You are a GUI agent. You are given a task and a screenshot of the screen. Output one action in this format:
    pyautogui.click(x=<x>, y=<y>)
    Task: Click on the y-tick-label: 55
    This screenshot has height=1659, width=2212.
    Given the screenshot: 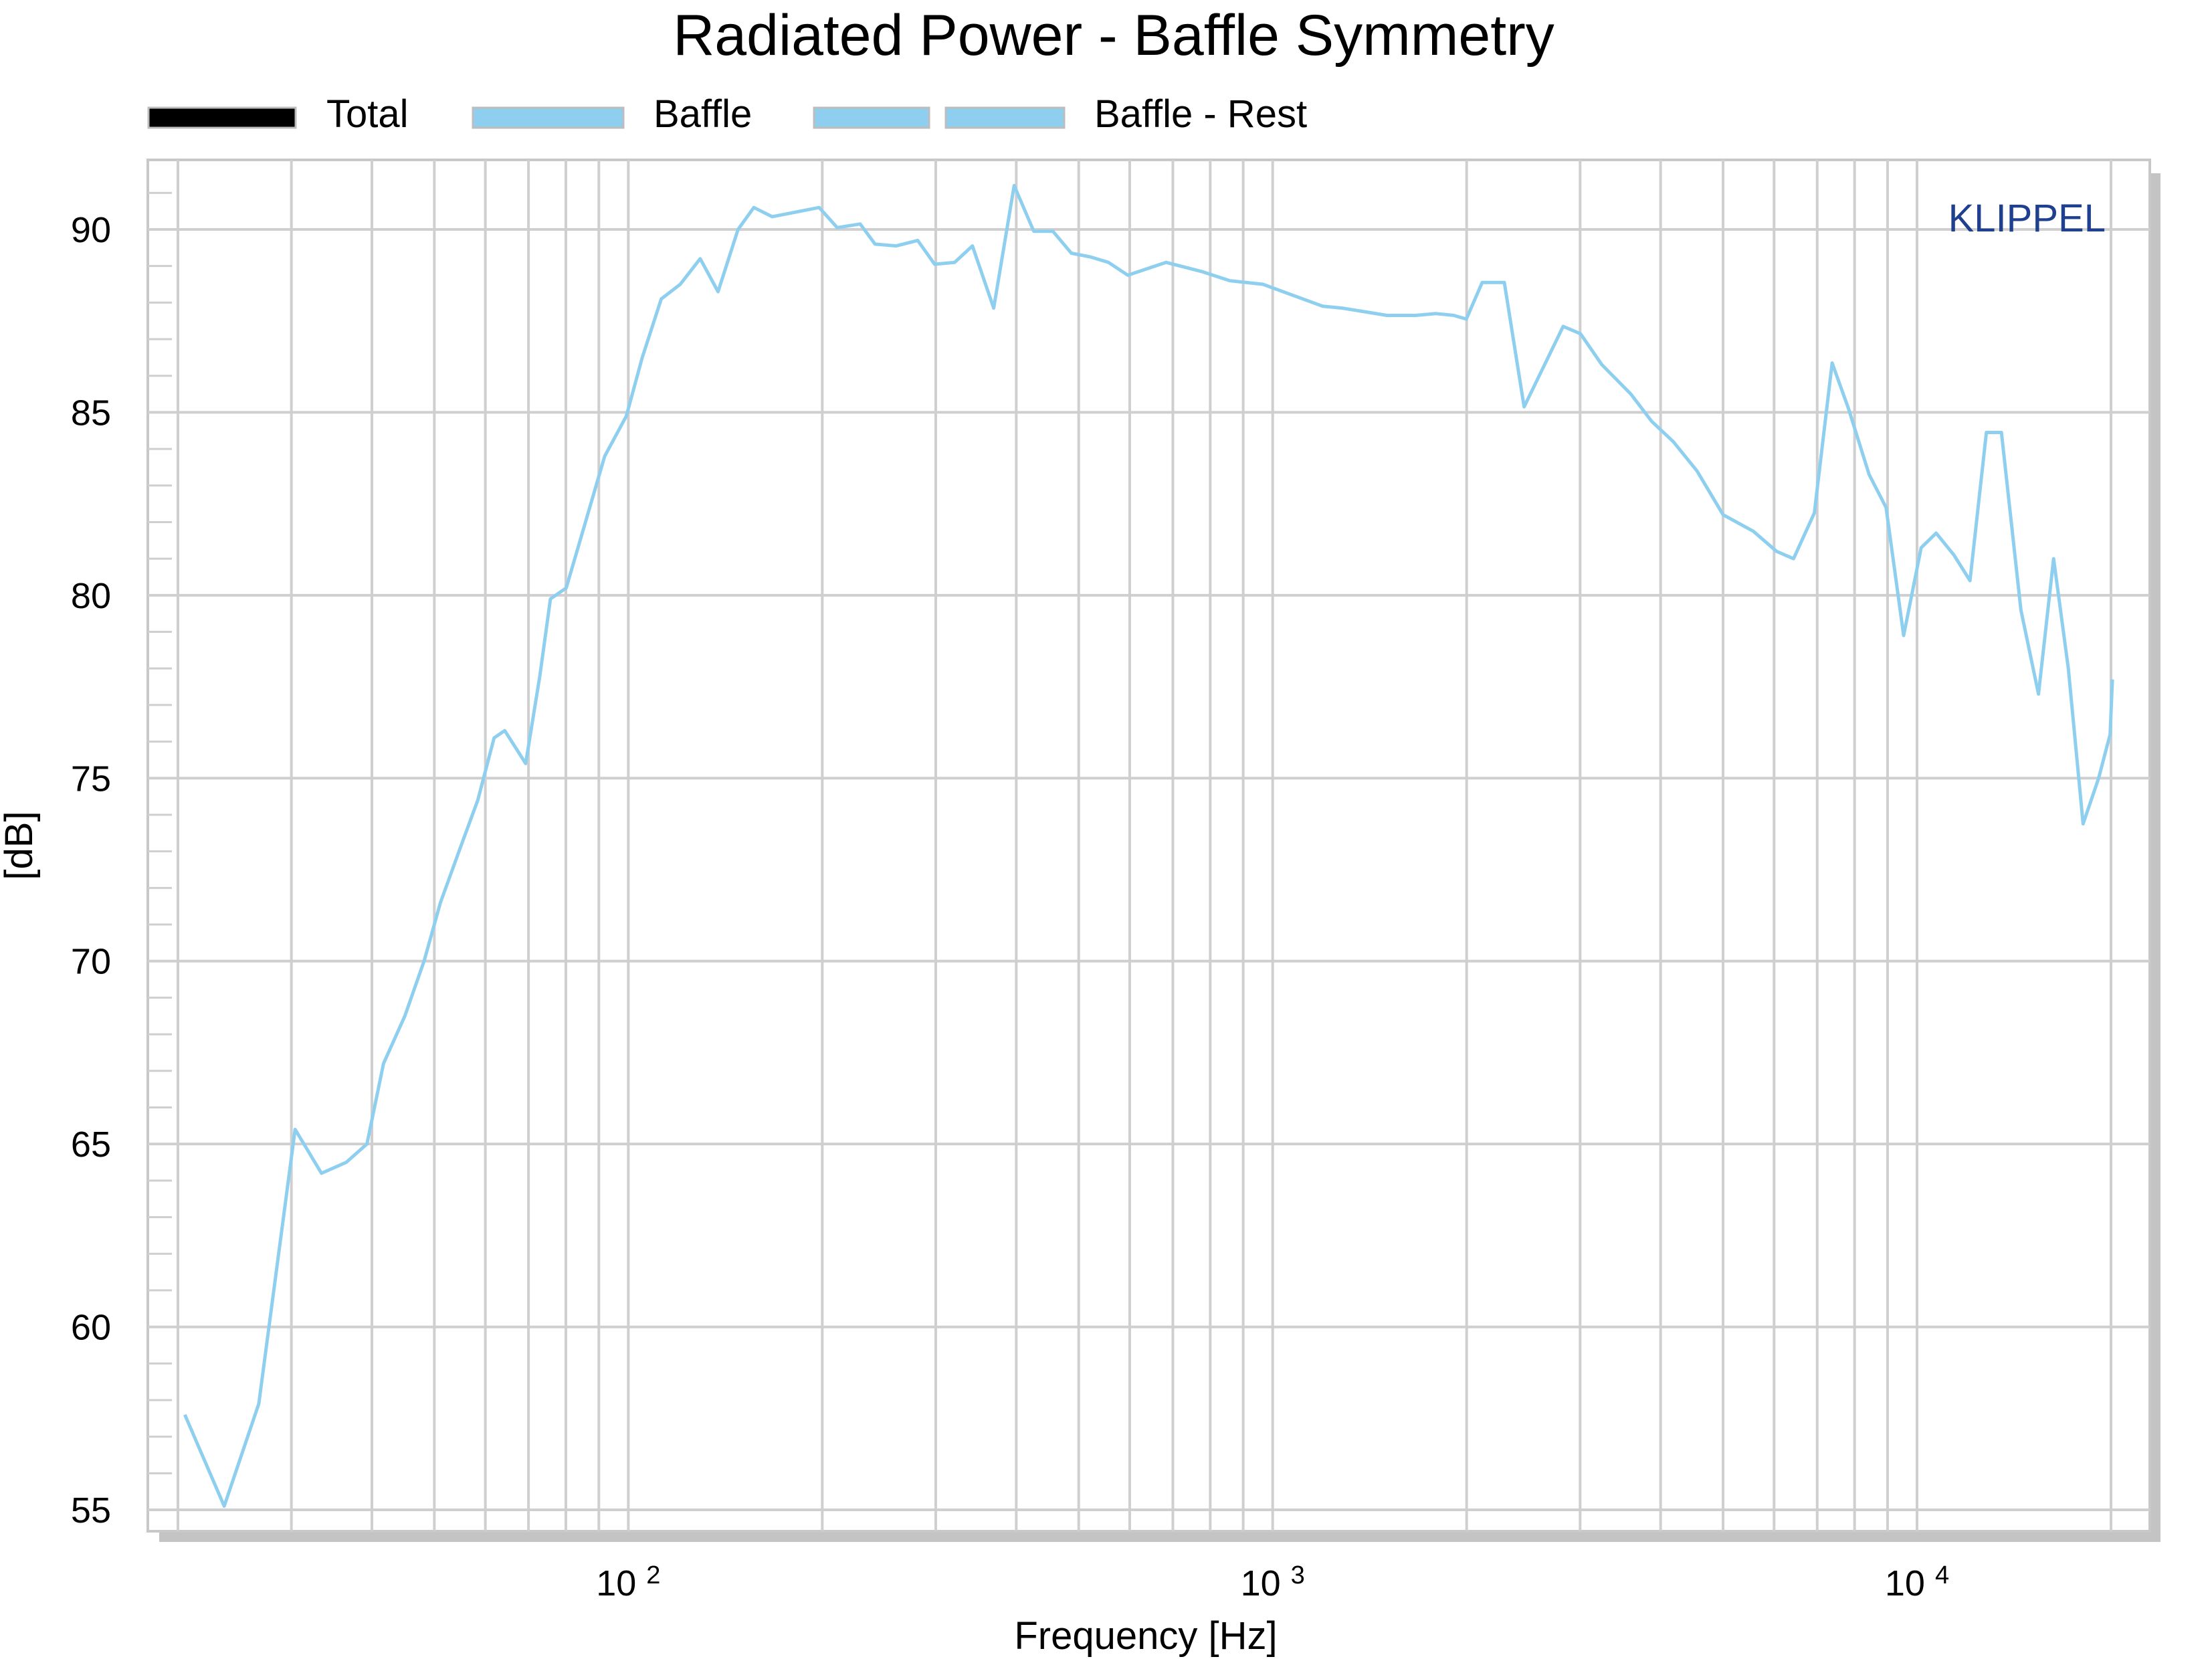 What is the action you would take?
    pyautogui.click(x=91, y=1510)
    